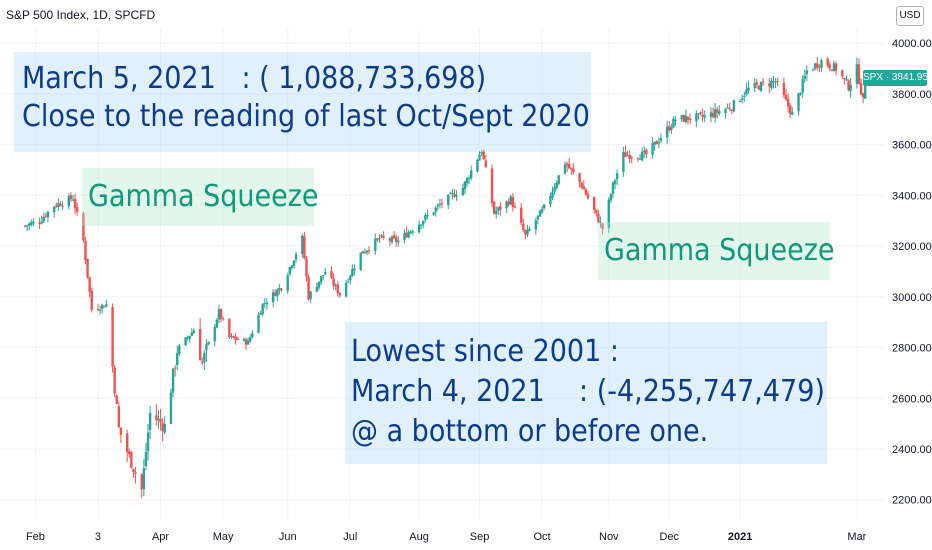 The height and width of the screenshot is (550, 932). Describe the element at coordinates (912, 44) in the screenshot. I see `y-tick-label: 4000.00` at that location.